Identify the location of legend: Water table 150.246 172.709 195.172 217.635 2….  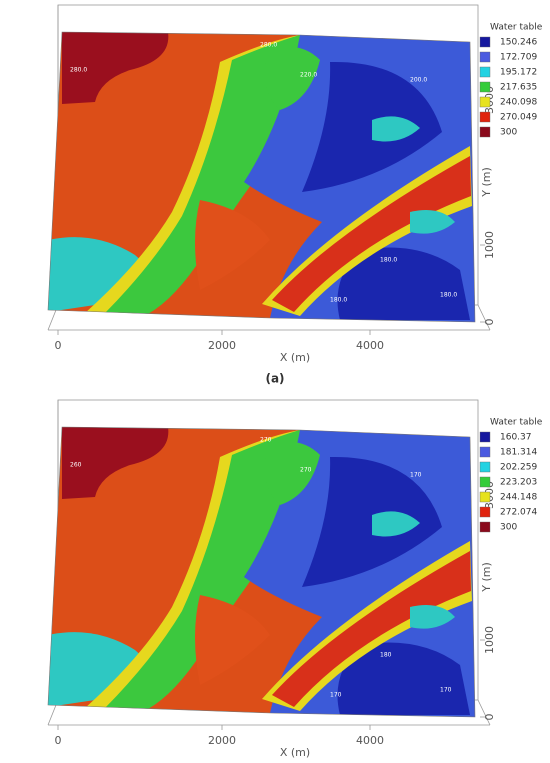
(511, 80).